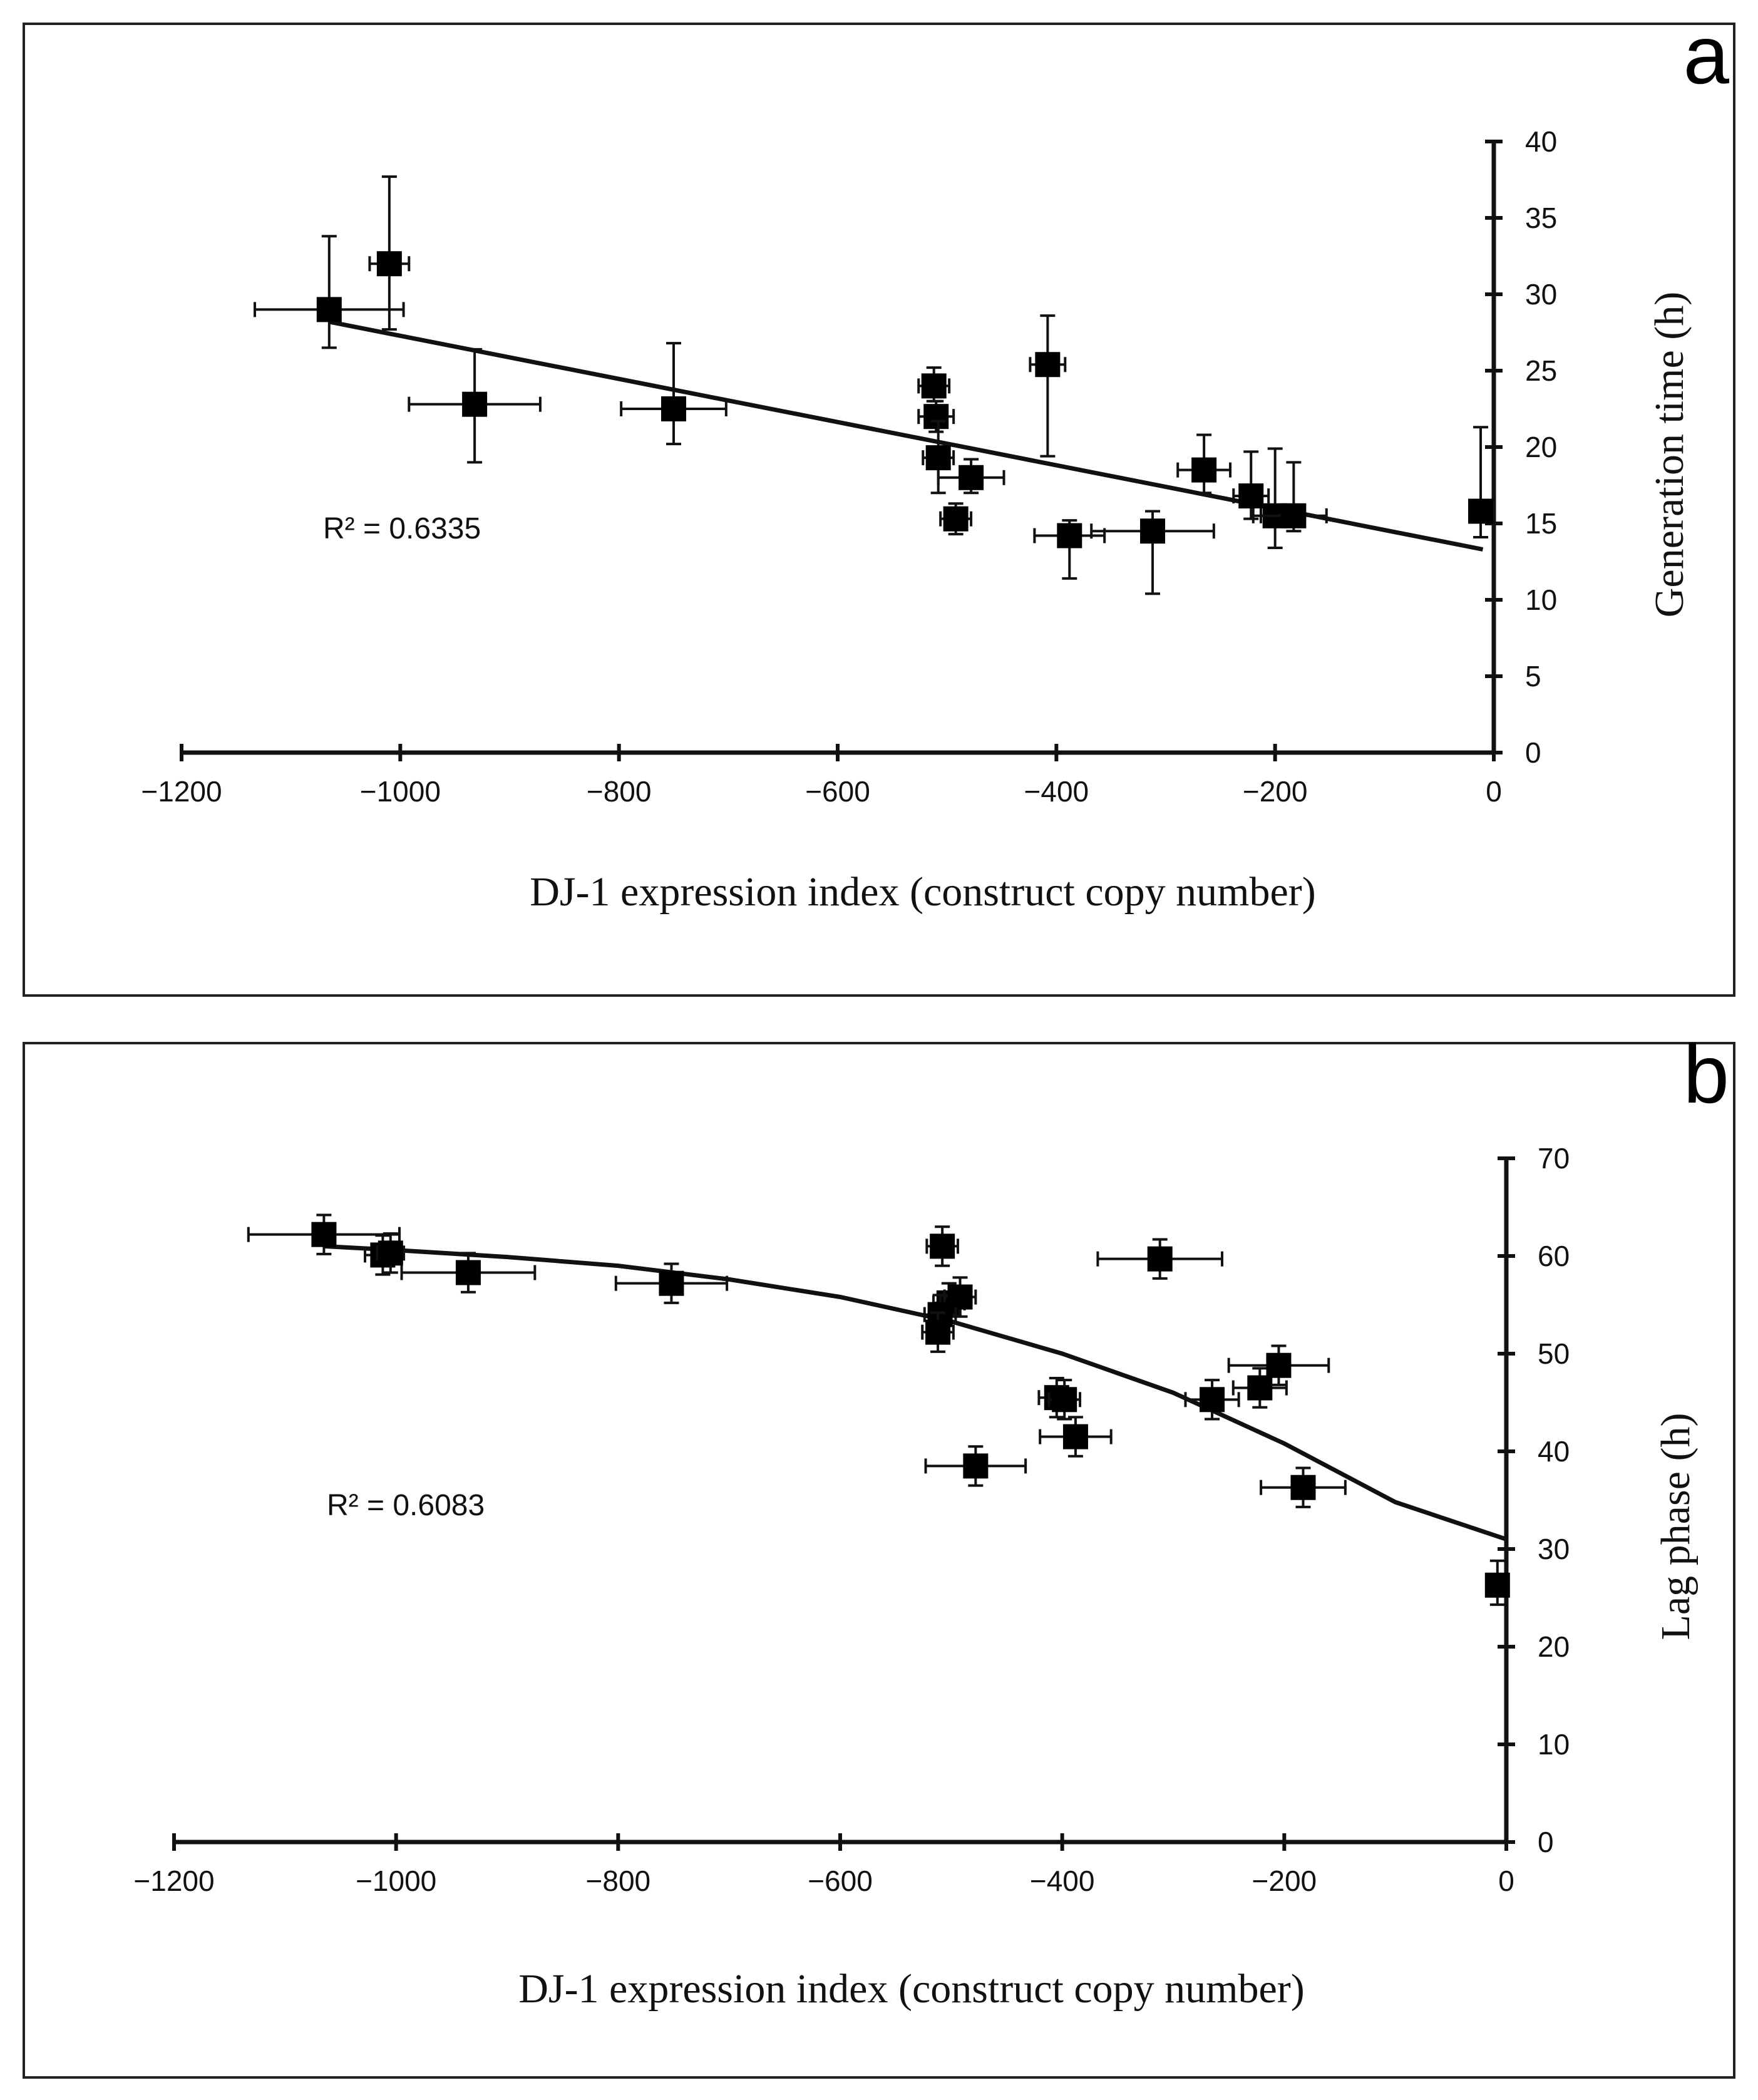 The height and width of the screenshot is (2100, 1758). What do you see at coordinates (1541, 523) in the screenshot?
I see `y-tick-label: 15` at bounding box center [1541, 523].